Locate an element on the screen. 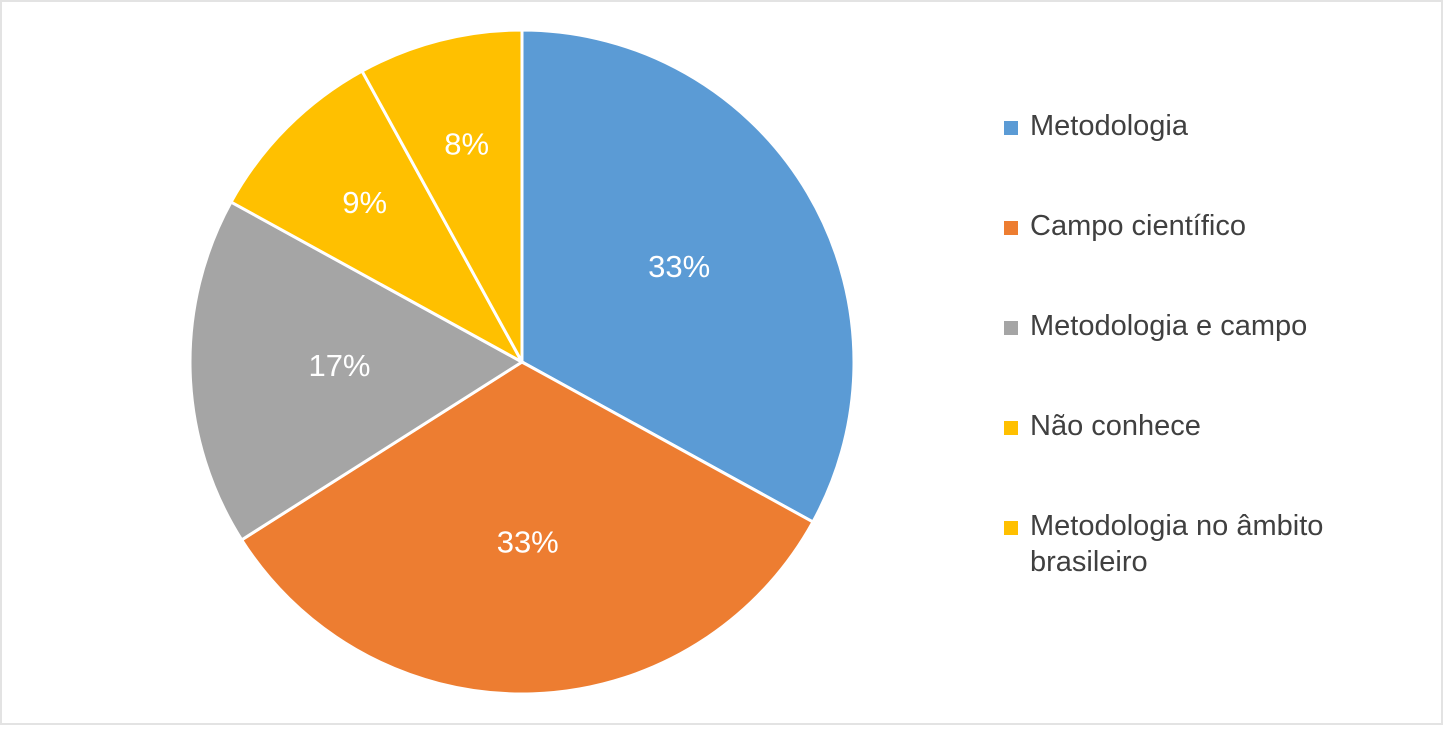 Image resolution: width=1443 pixels, height=730 pixels. slice-label: 9% is located at coordinates (364, 202).